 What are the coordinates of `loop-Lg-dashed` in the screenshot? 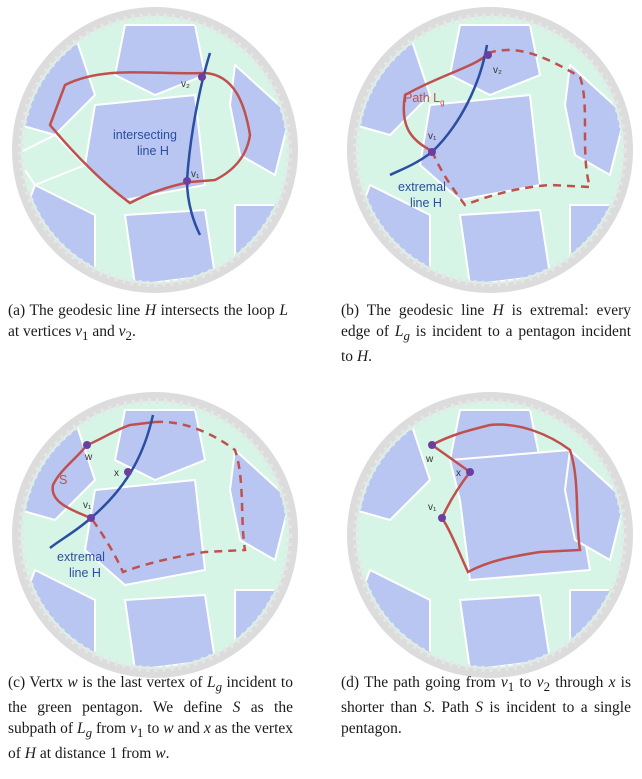 It's located at (511, 127).